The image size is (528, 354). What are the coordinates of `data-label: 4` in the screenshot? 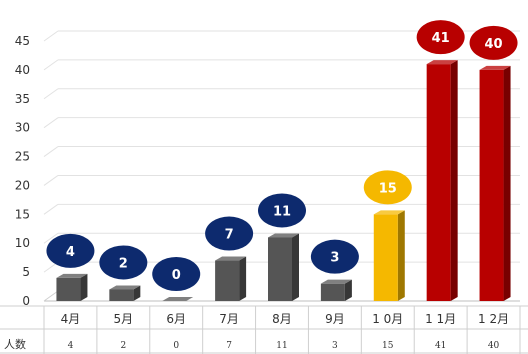 It's located at (70, 252).